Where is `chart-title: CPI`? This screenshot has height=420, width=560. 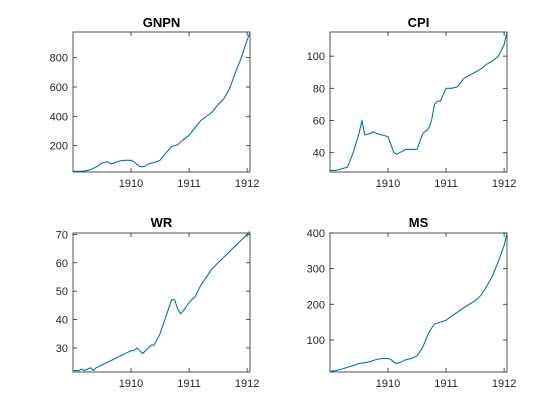
chart-title: CPI is located at coordinates (419, 22).